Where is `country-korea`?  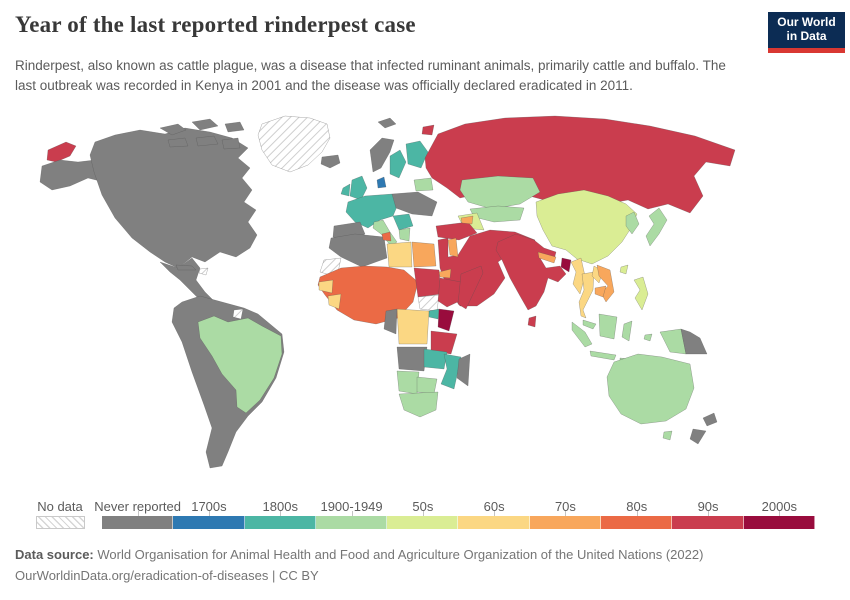 country-korea is located at coordinates (632, 223).